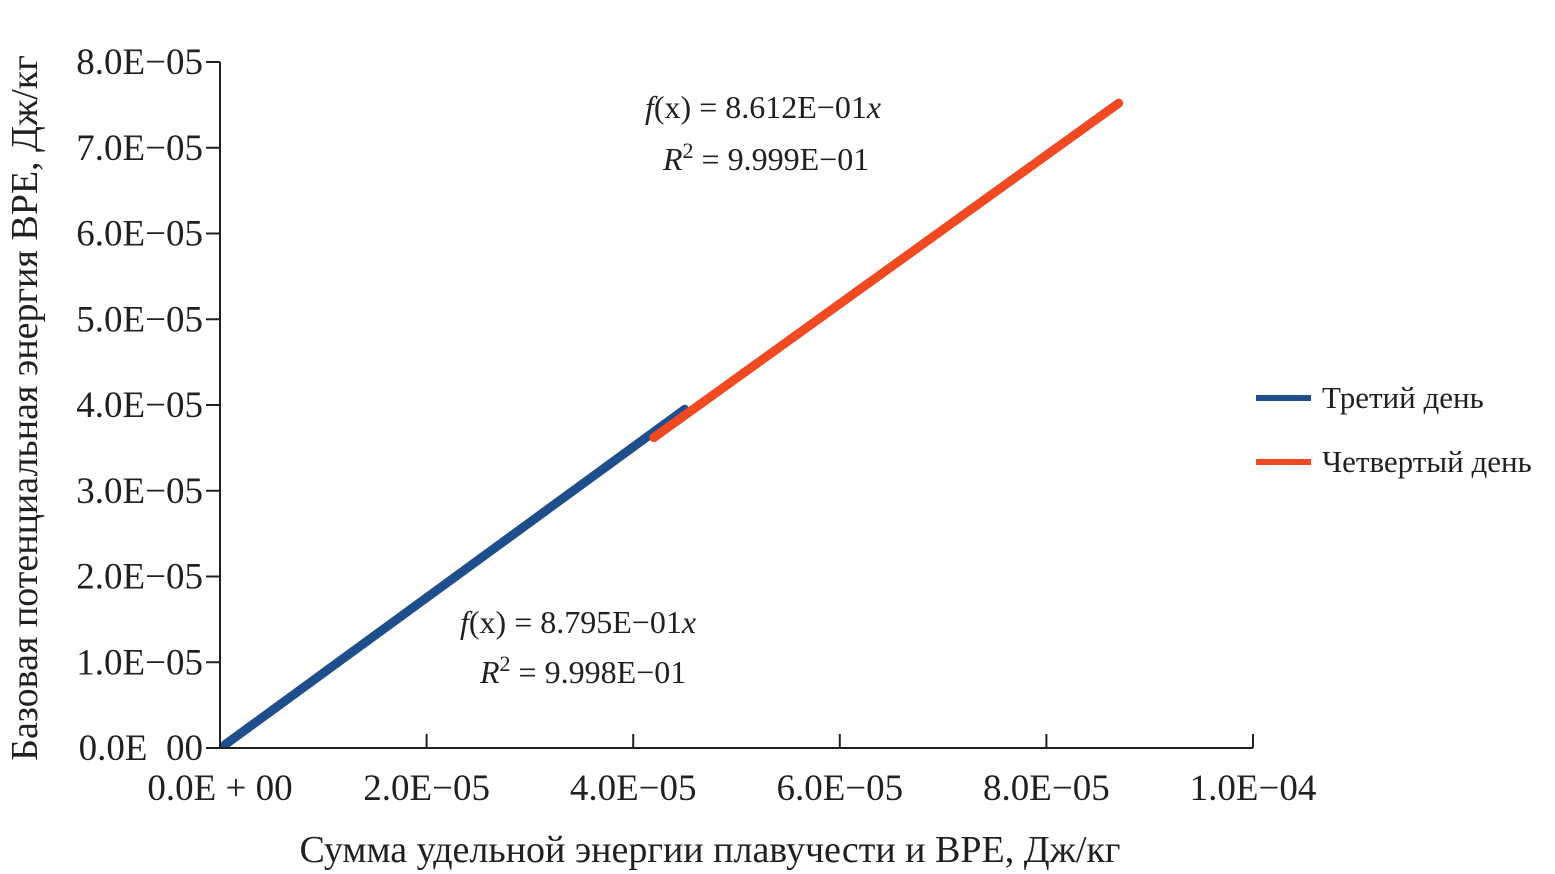 The width and height of the screenshot is (1555, 874). What do you see at coordinates (1394, 429) in the screenshot?
I see `legend: Третий день Четвертый день` at bounding box center [1394, 429].